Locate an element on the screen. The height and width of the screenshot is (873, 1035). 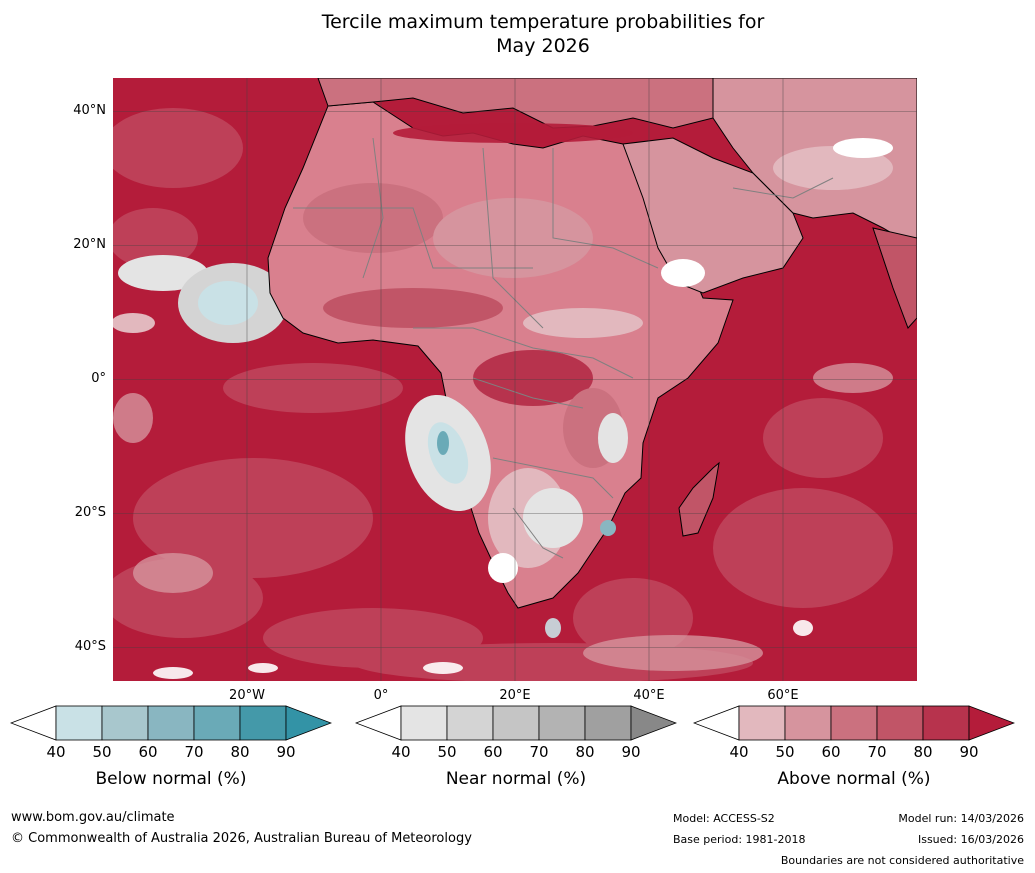
base-period-text: Base period: 1981-2018 is located at coordinates (739, 839).